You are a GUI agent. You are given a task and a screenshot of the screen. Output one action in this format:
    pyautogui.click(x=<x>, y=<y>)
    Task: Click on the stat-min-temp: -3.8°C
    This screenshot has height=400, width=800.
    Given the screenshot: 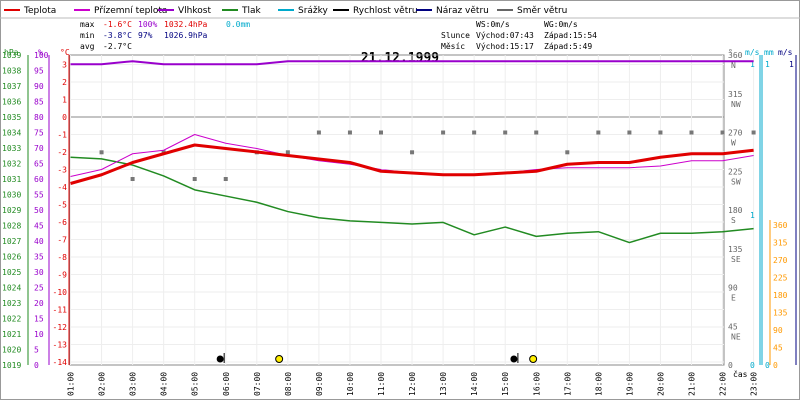 What is the action you would take?
    pyautogui.click(x=117, y=35)
    